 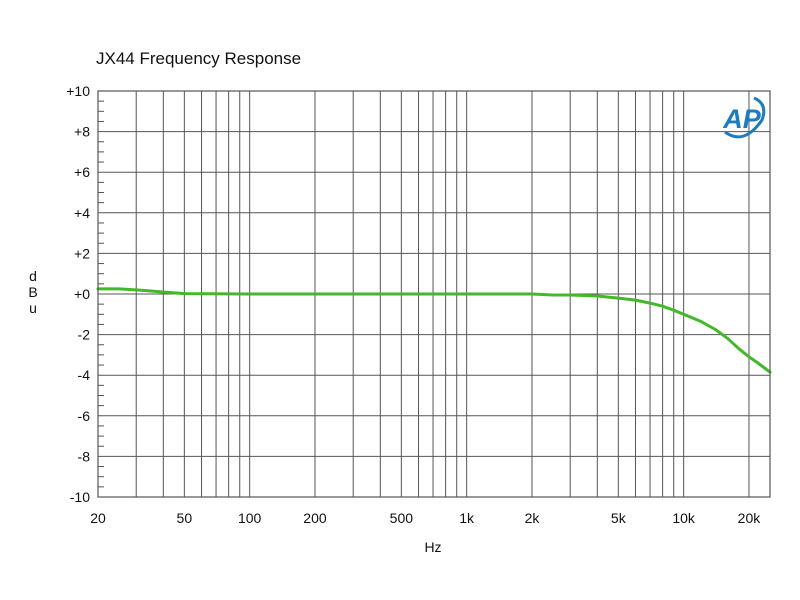 What do you see at coordinates (684, 518) in the screenshot?
I see `x-tick-label: 10k` at bounding box center [684, 518].